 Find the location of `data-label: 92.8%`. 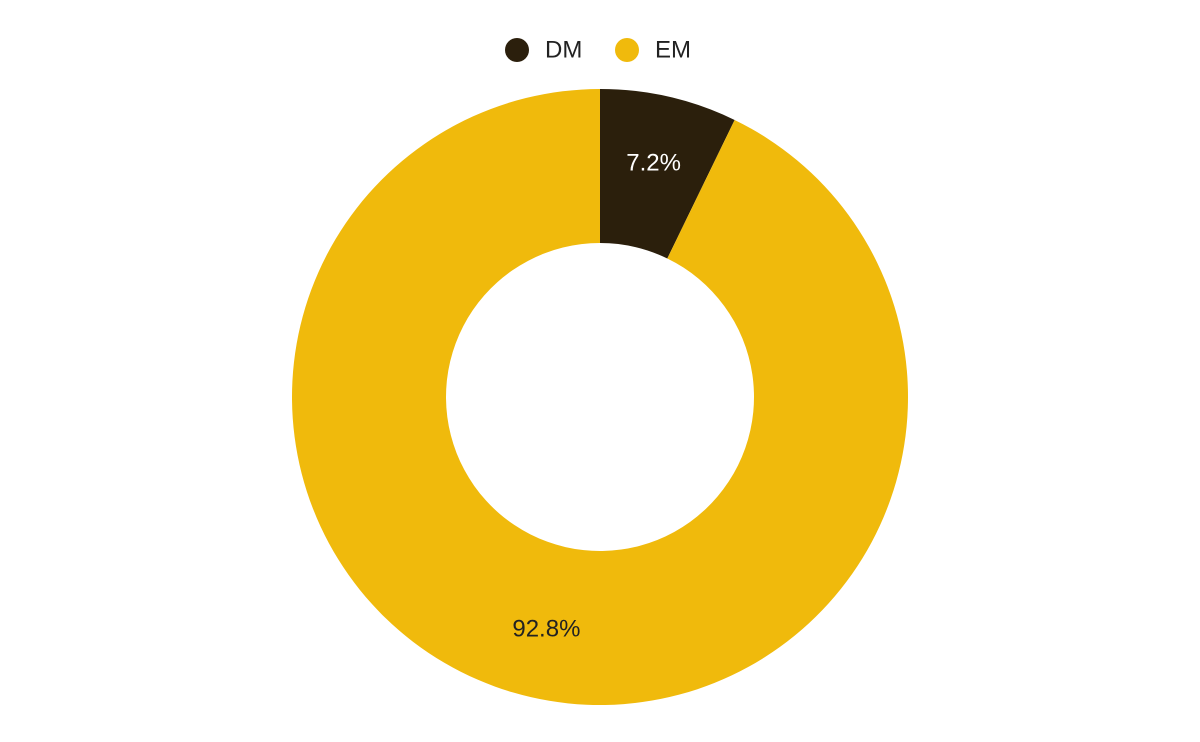

data-label: 92.8% is located at coordinates (546, 628).